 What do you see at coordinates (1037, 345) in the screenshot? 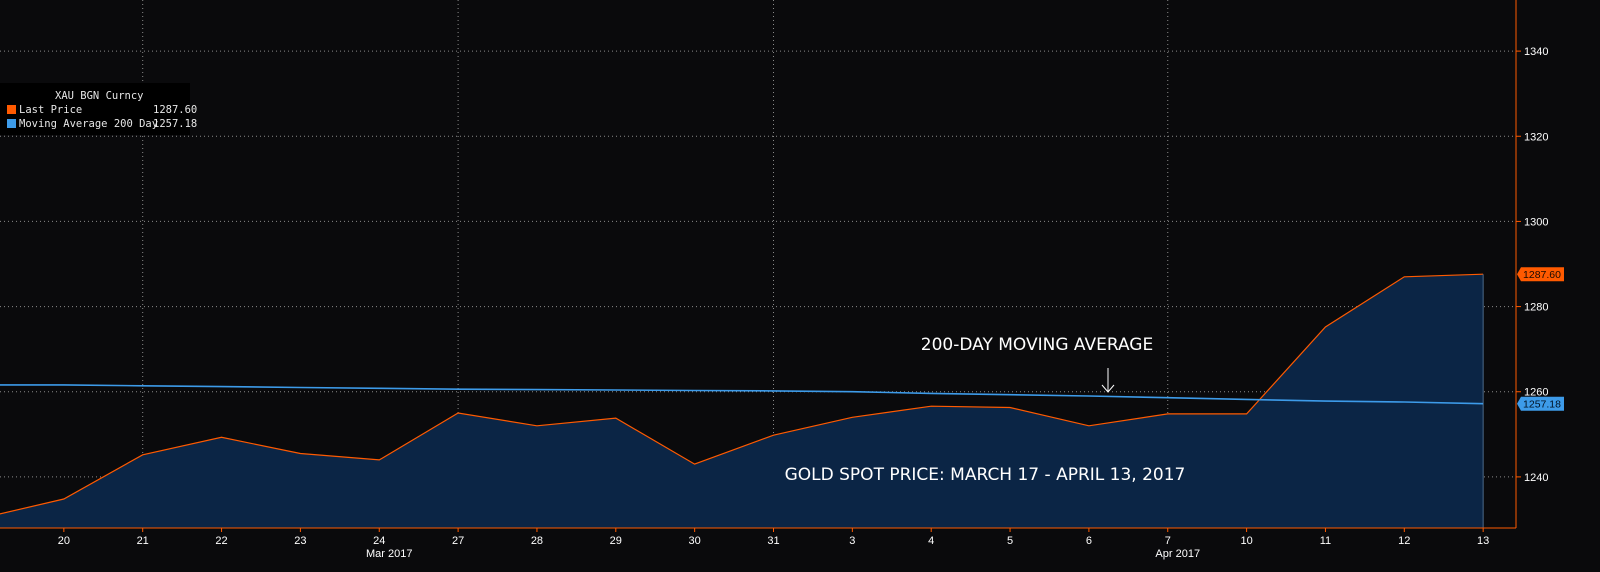
I see `moving-average-annotation: 200-DAY MOVING AVERAGE` at bounding box center [1037, 345].